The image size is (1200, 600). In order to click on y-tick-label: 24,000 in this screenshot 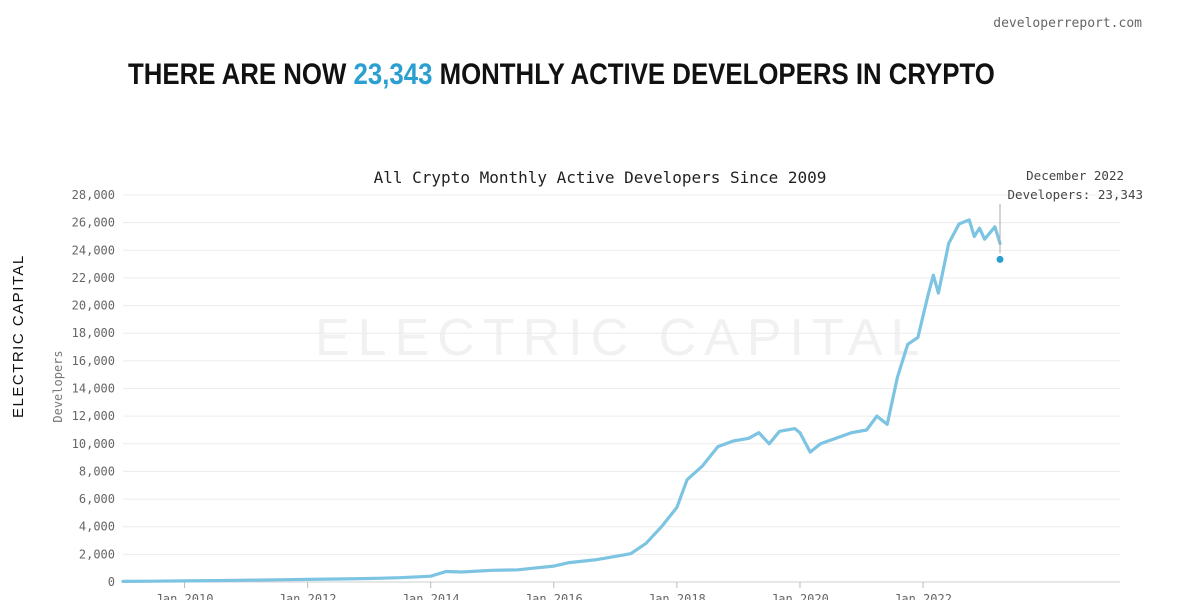, I will do `click(93, 250)`.